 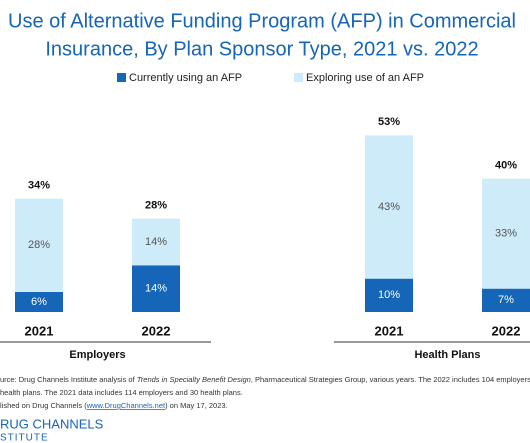 What do you see at coordinates (156, 206) in the screenshot?
I see `total-label: 28%` at bounding box center [156, 206].